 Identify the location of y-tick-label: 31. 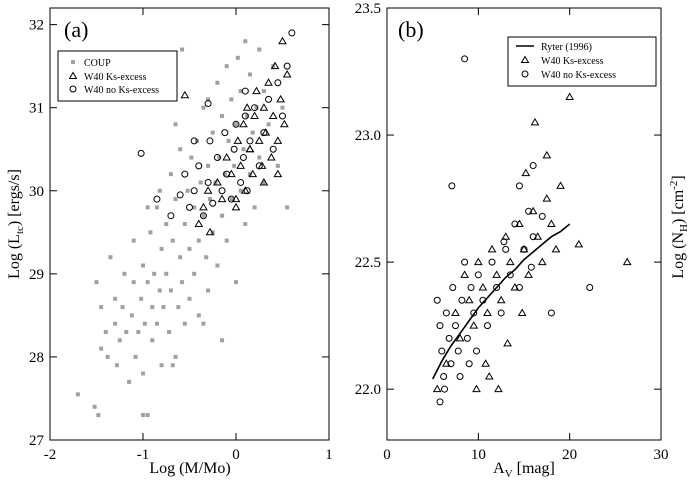
(36, 109).